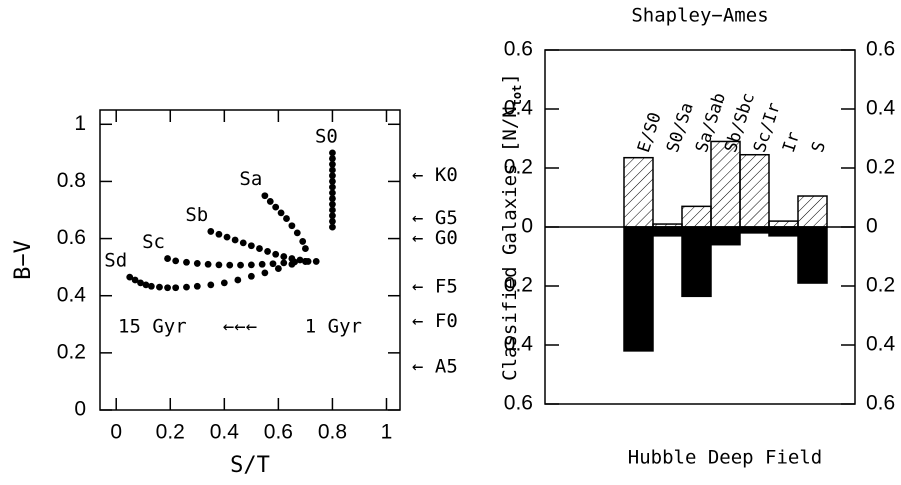 The width and height of the screenshot is (901, 485). Describe the element at coordinates (333, 327) in the screenshot. I see `age-annotation: 1 Gyr` at that location.